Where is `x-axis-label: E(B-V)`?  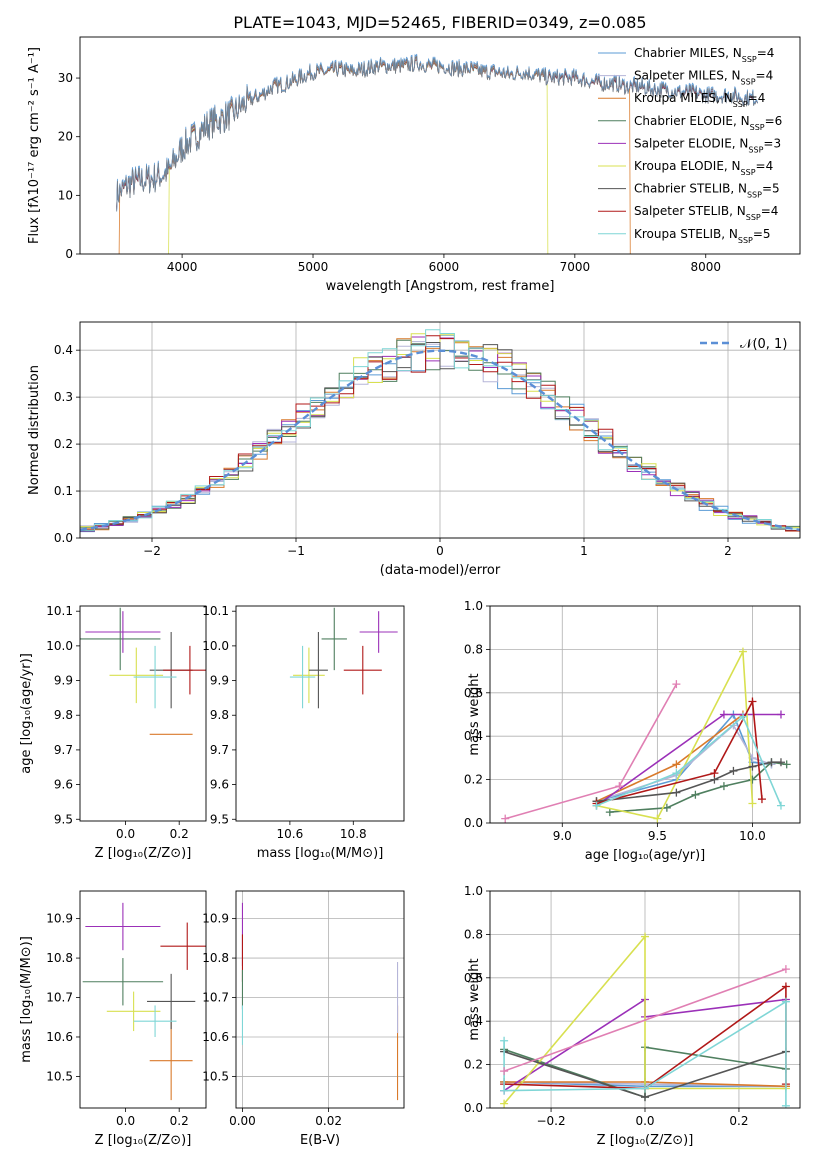 x-axis-label: E(B-V) is located at coordinates (320, 1140).